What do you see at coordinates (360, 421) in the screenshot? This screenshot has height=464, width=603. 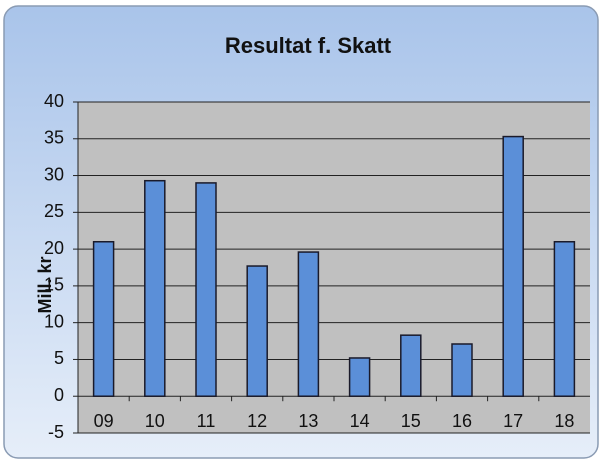 I see `x-tick-label: 14` at bounding box center [360, 421].